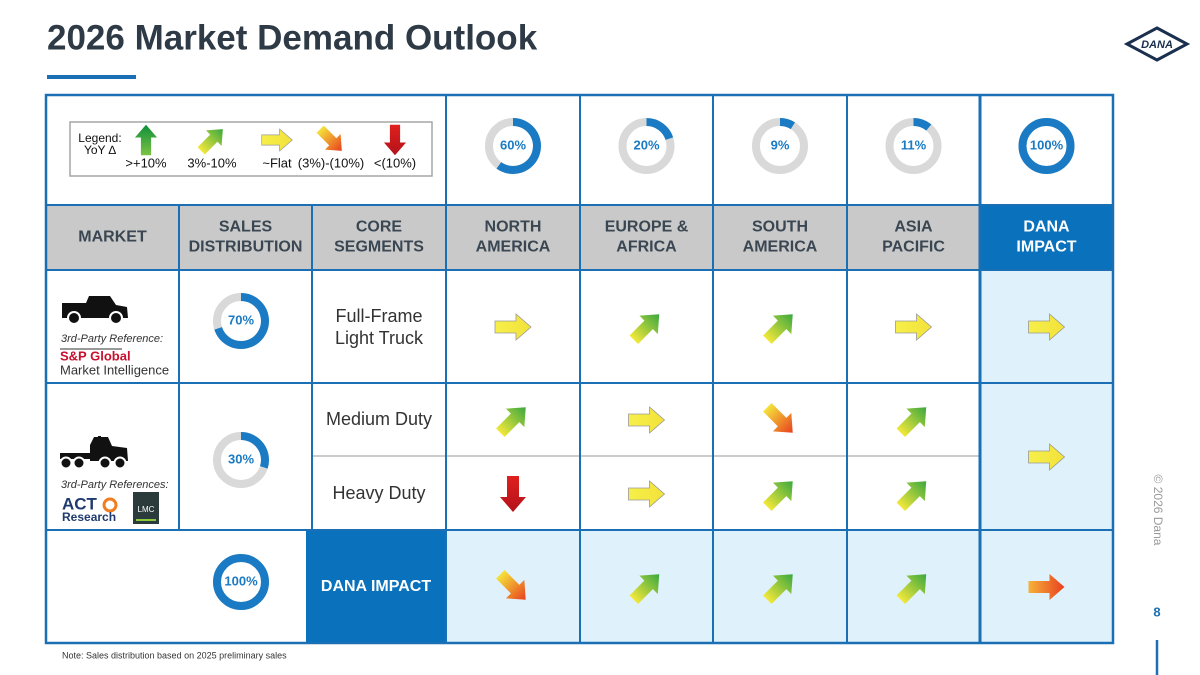 The image size is (1200, 675). Describe the element at coordinates (89, 517) in the screenshot. I see `reference: Research` at that location.